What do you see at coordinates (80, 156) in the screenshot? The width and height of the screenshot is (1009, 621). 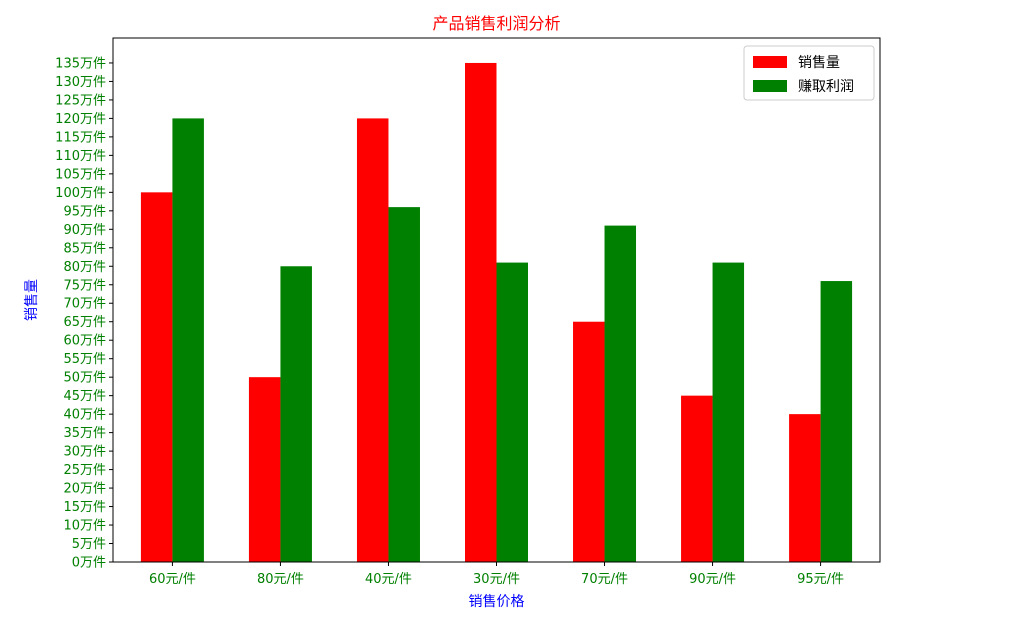 I see `y-tick-label: 110万件` at bounding box center [80, 156].